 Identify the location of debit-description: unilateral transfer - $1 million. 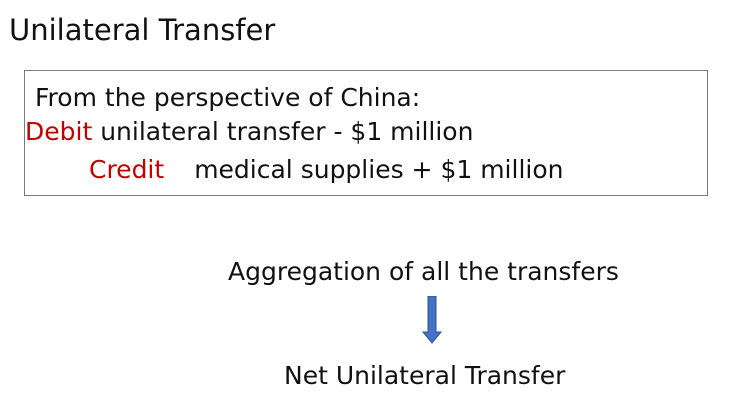
(282, 131).